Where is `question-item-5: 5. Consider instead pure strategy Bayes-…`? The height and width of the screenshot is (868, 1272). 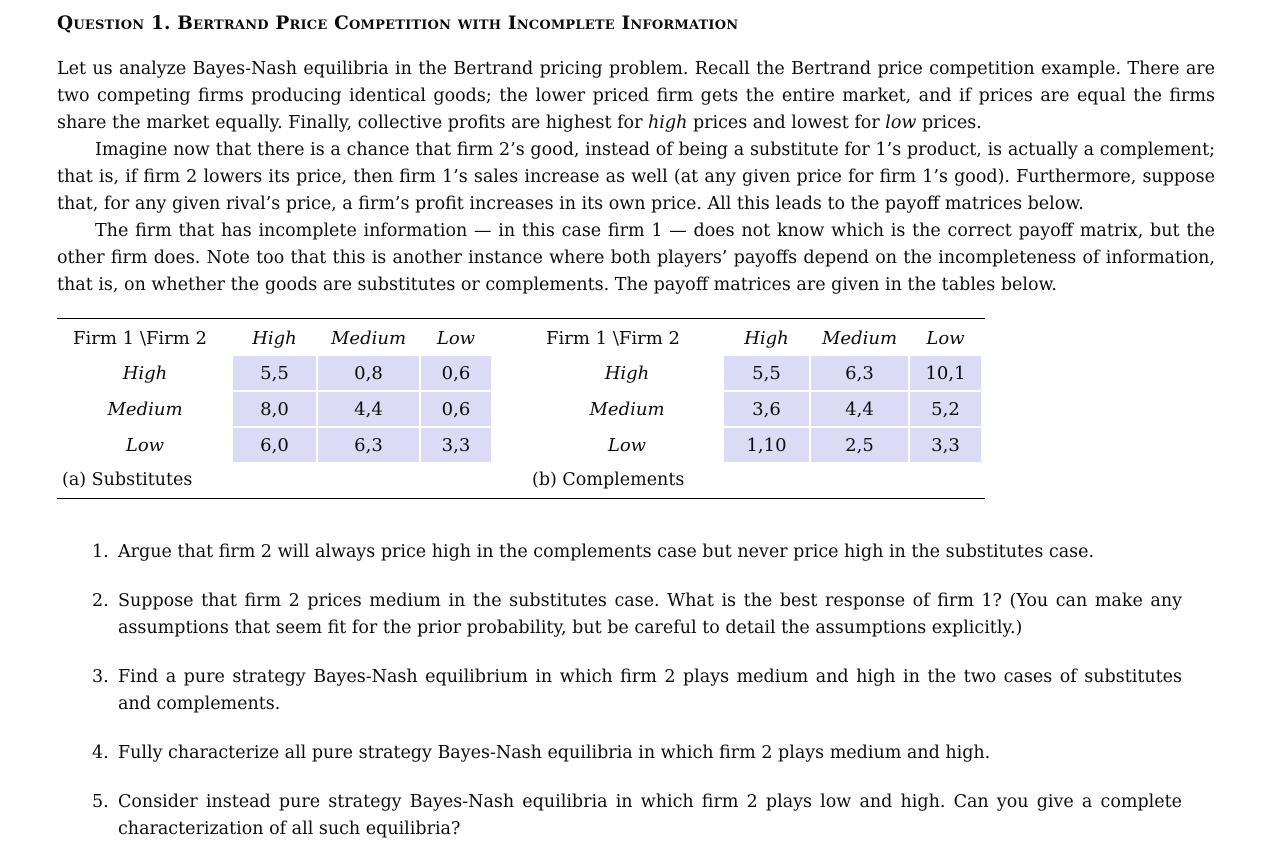 question-item-5: 5. Consider instead pure strategy Bayes-… is located at coordinates (636, 816).